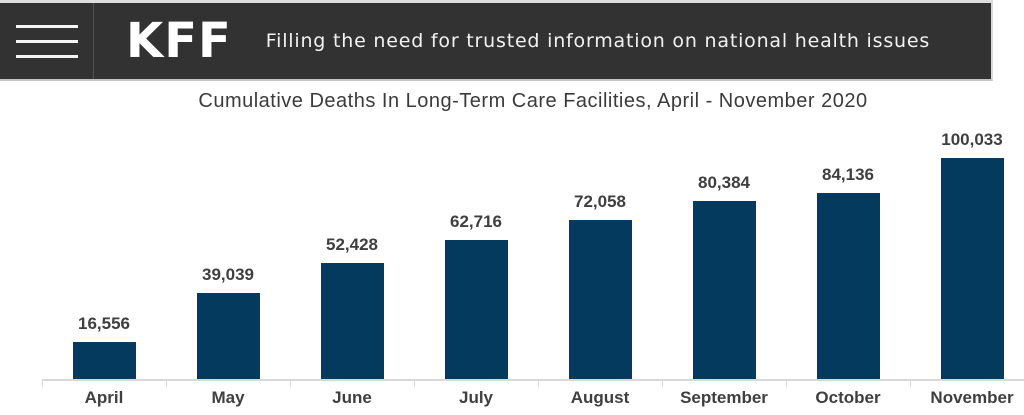  I want to click on bar-group: 72,058, so click(600, 249).